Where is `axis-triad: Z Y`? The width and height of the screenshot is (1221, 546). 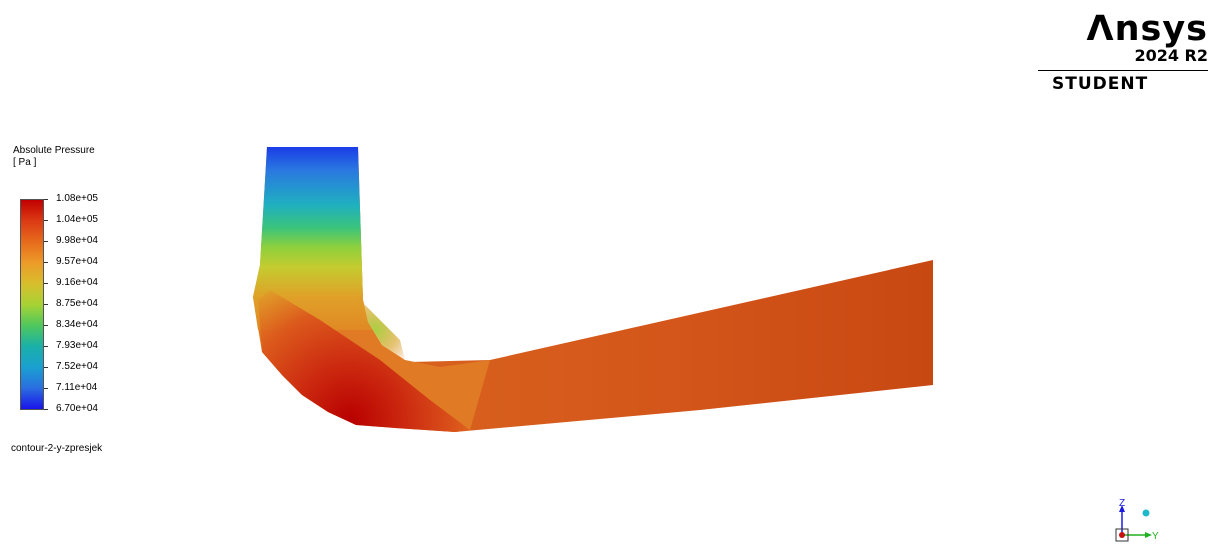
axis-triad: Z Y is located at coordinates (1133, 520).